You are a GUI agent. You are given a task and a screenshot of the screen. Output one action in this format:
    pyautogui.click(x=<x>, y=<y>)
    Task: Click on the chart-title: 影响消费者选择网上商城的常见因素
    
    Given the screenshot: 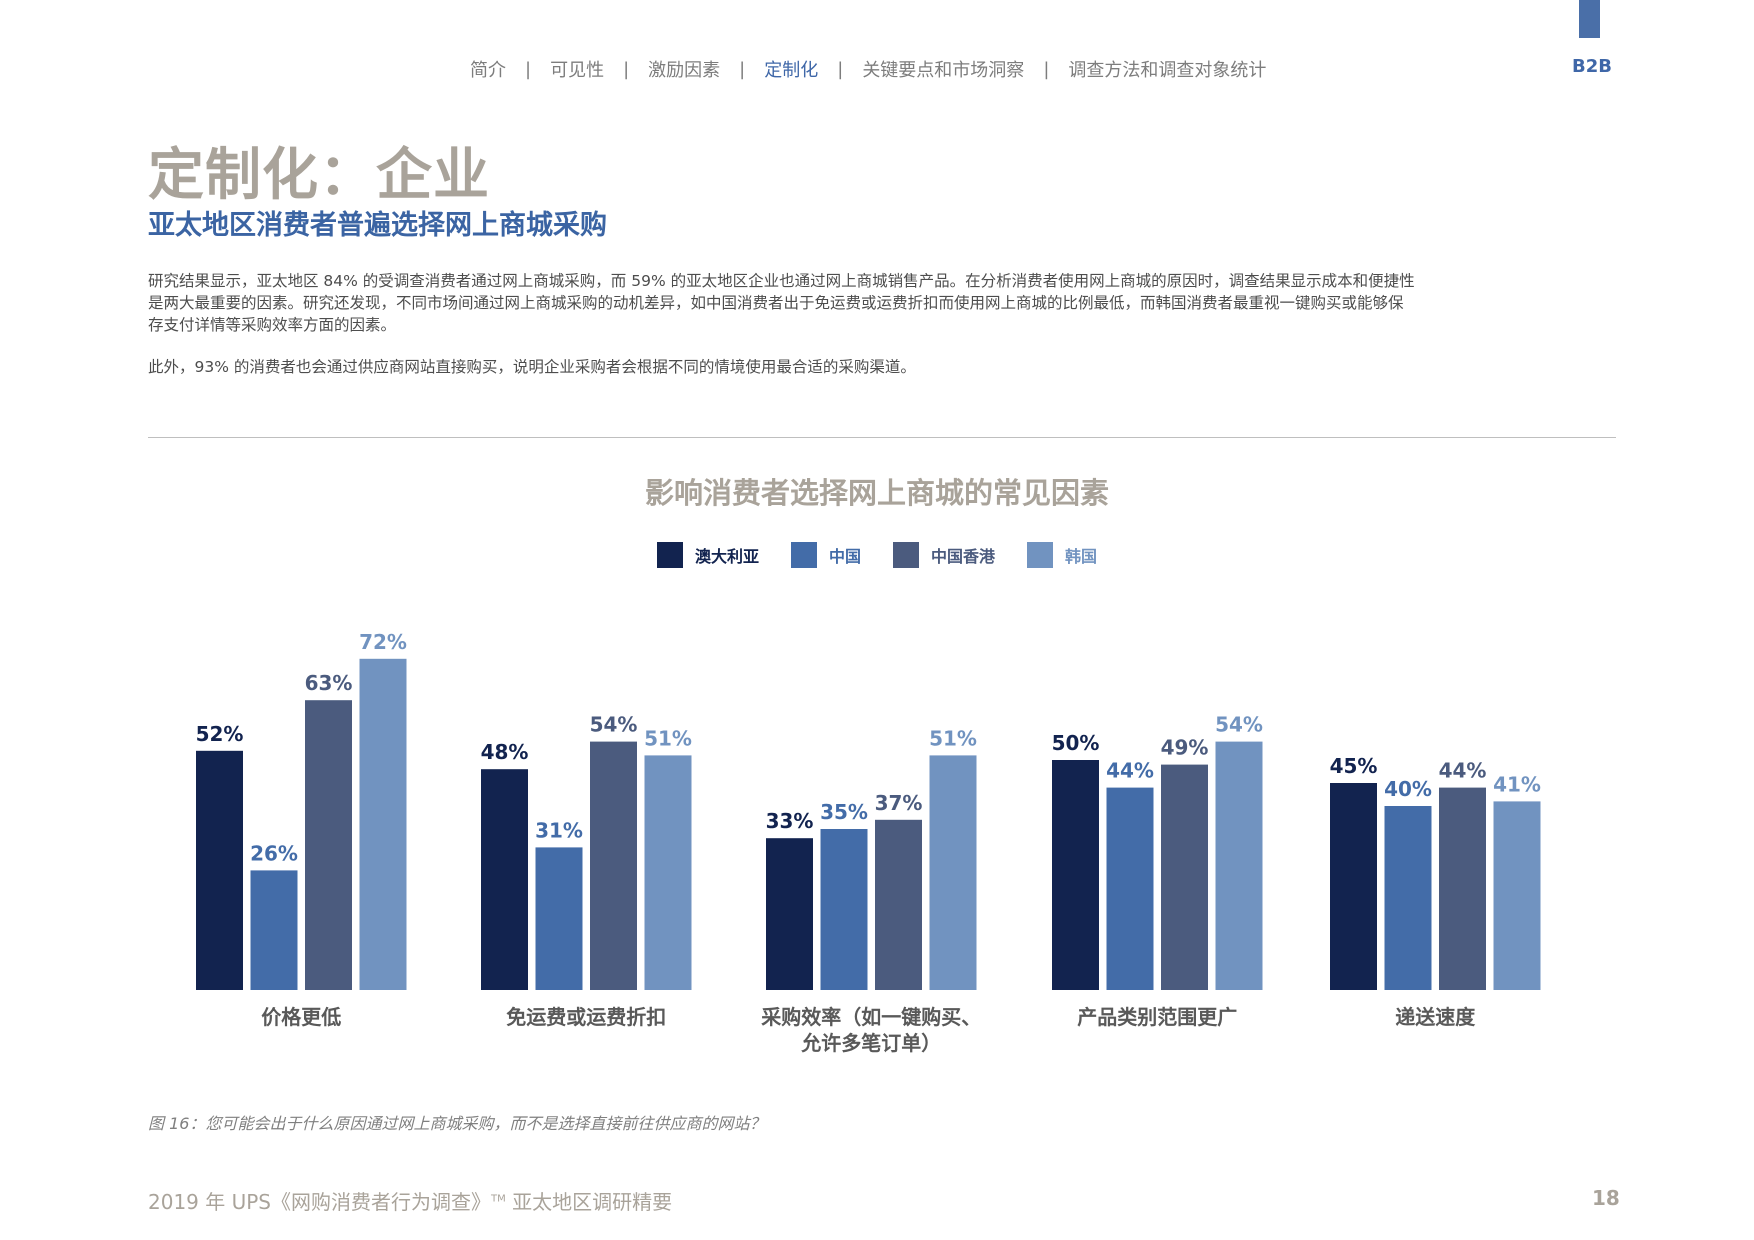 What is the action you would take?
    pyautogui.click(x=876, y=493)
    